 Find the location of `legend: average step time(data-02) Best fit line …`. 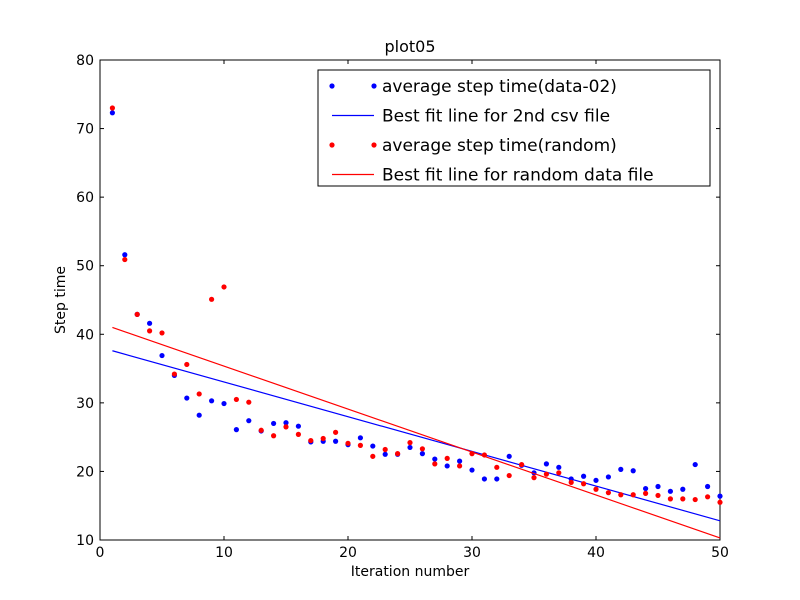

legend: average step time(data-02) Best fit line … is located at coordinates (514, 128).